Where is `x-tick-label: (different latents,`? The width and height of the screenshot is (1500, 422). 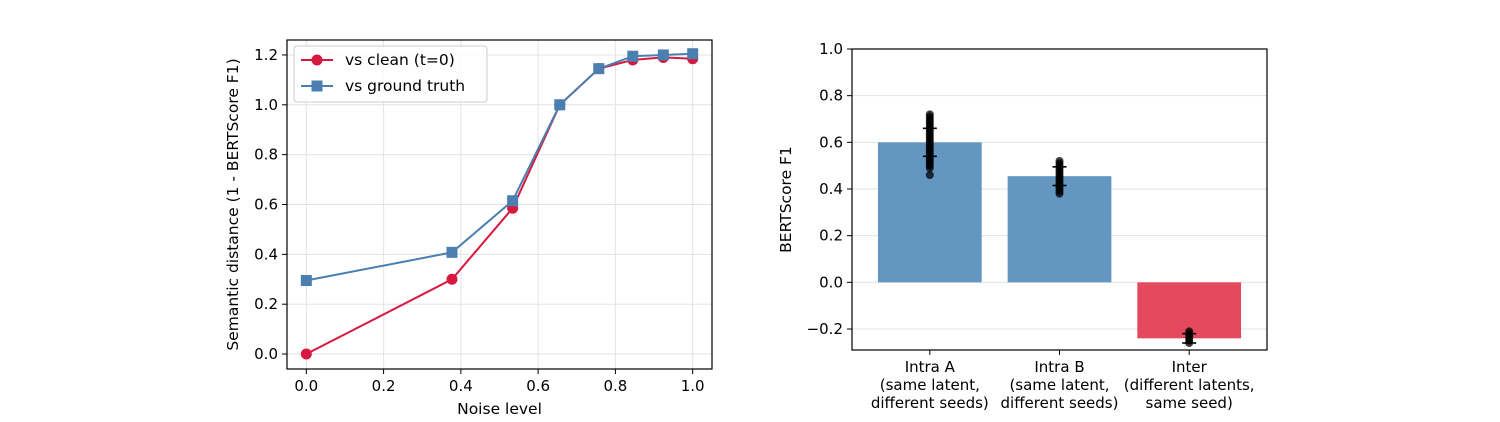 x-tick-label: (different latents, is located at coordinates (1189, 385).